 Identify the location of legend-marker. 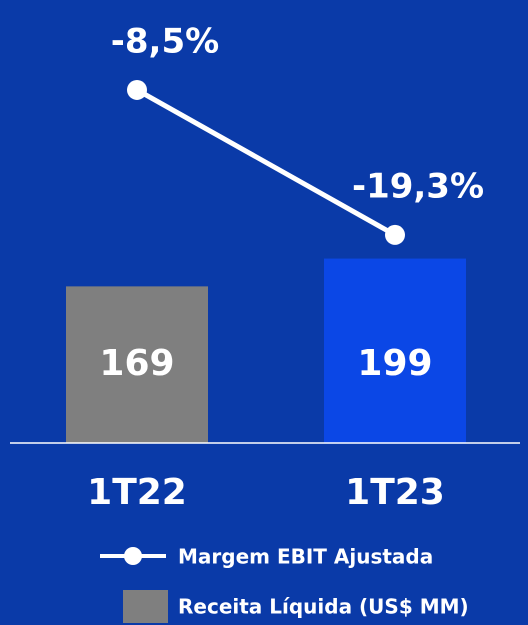
(133, 556).